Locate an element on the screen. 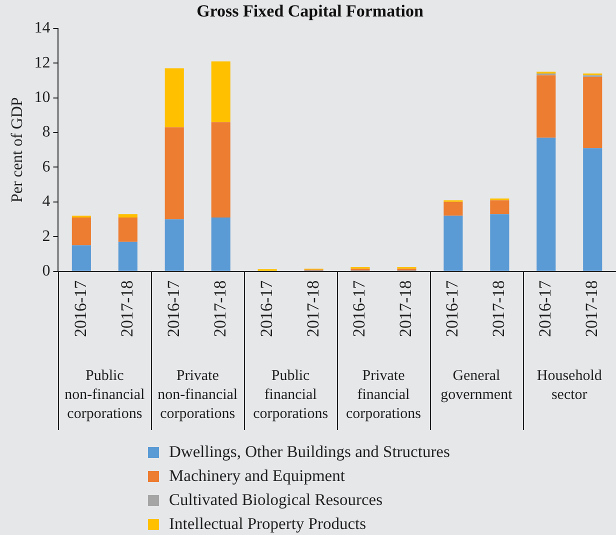  text: Private financial corporations is located at coordinates (384, 395).